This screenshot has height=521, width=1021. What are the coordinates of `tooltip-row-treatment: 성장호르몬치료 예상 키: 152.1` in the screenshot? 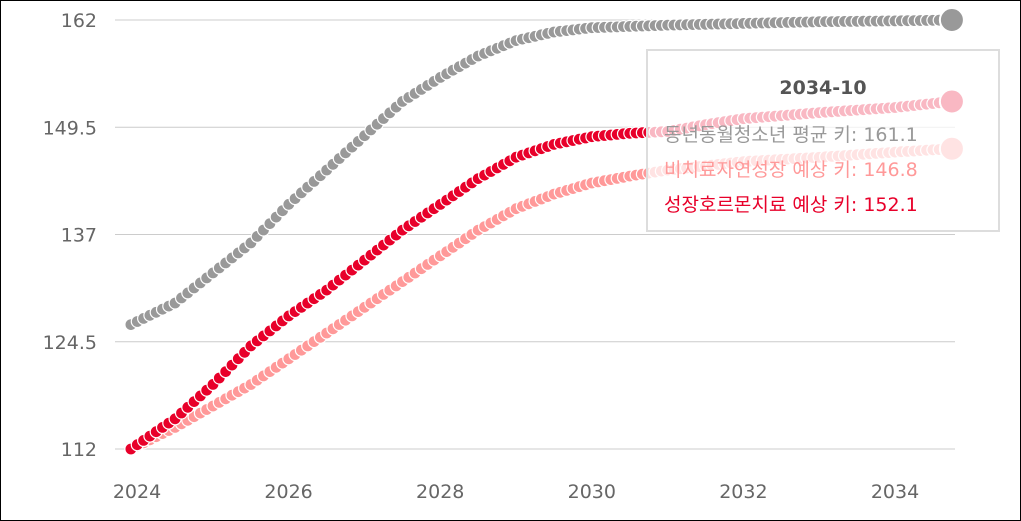 It's located at (791, 205).